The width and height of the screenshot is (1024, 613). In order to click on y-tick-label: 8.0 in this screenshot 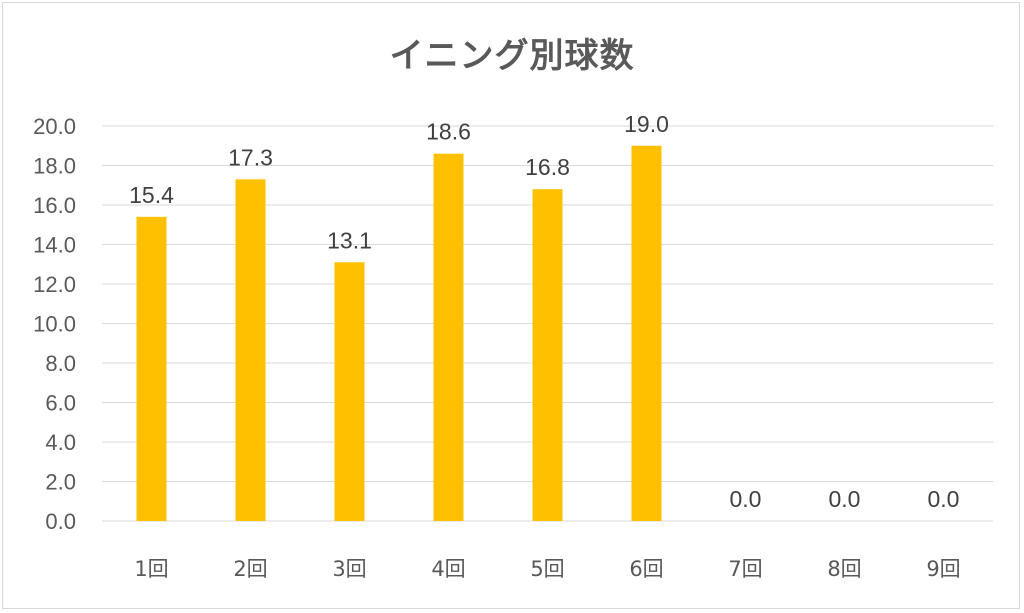, I will do `click(60, 363)`.